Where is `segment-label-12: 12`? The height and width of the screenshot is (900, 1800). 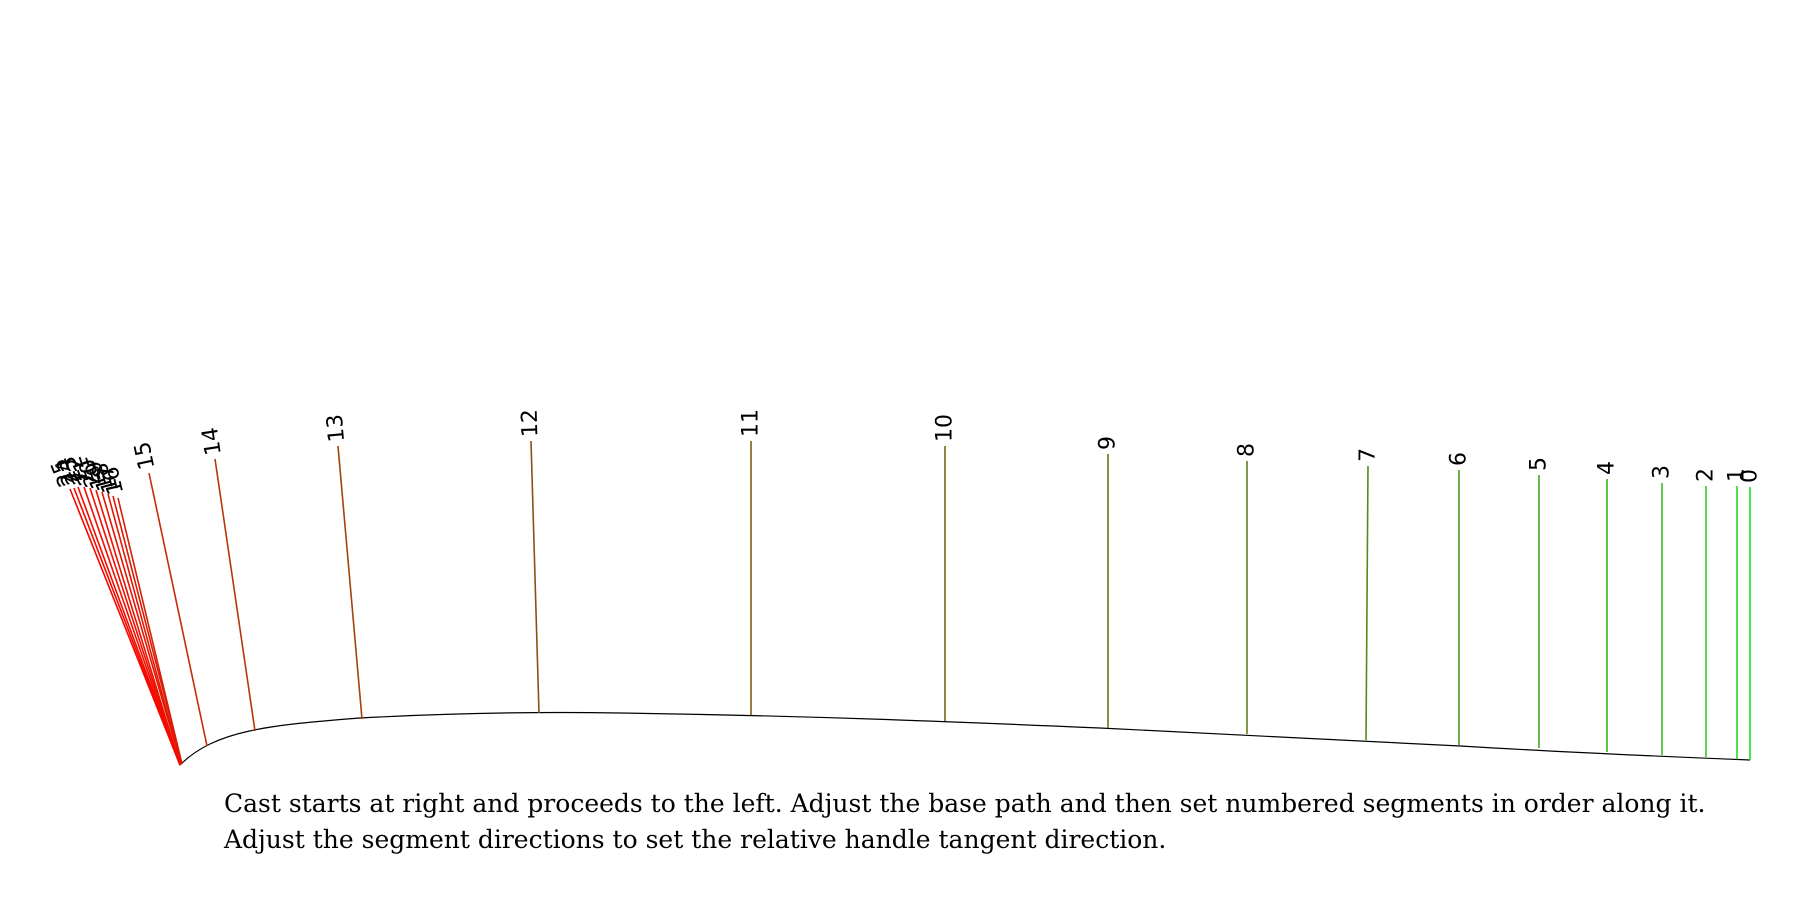 segment-label-12: 12 is located at coordinates (531, 423).